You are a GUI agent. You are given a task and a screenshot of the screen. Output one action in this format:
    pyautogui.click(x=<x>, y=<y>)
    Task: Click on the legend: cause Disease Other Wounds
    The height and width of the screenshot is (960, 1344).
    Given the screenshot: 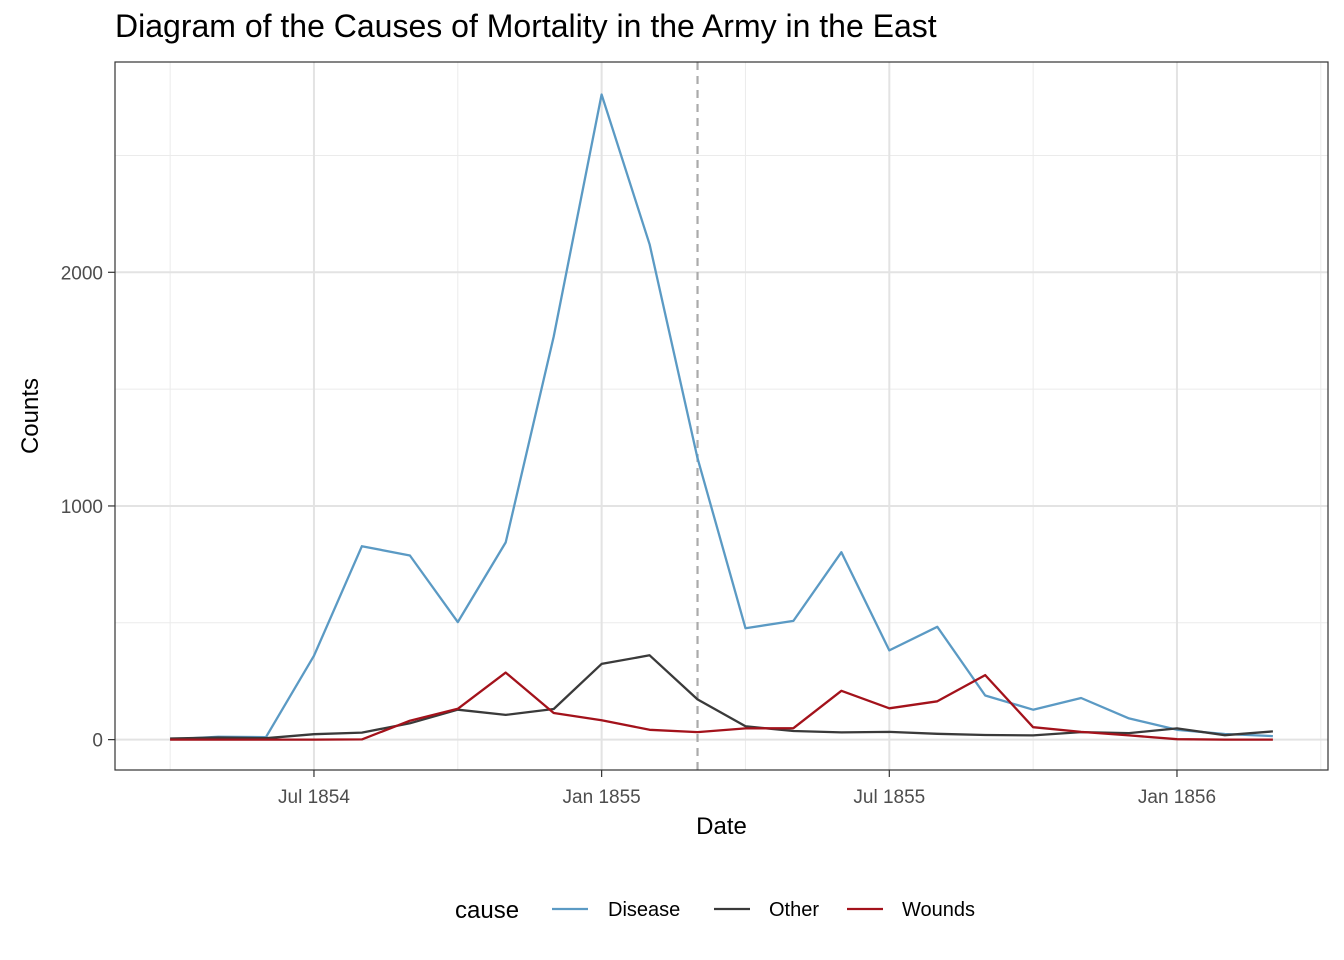 What is the action you would take?
    pyautogui.click(x=715, y=910)
    